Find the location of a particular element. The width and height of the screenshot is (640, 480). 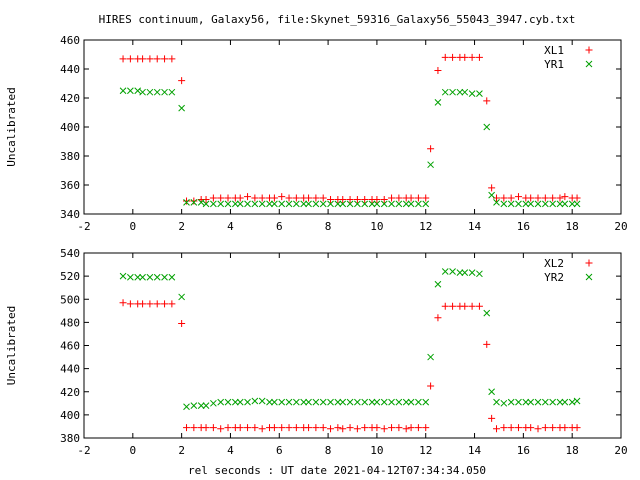

x-tick-label: -2 is located at coordinates (83, 450).